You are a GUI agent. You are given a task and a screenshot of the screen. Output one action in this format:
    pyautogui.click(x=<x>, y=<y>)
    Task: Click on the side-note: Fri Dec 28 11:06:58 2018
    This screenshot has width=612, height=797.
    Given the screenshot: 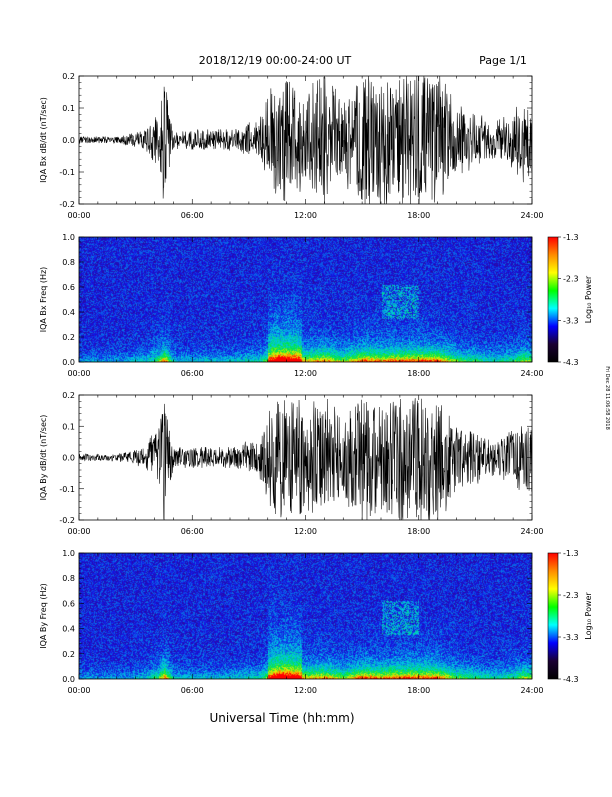 What is the action you would take?
    pyautogui.click(x=607, y=398)
    